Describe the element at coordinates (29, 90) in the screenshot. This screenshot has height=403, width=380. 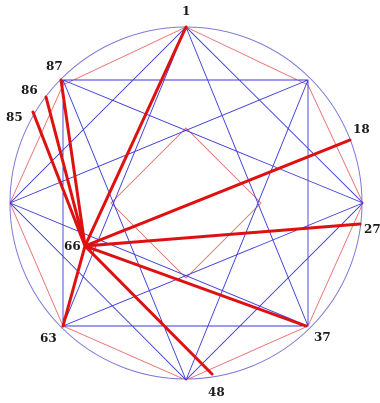
I see `label-86: 86` at that location.